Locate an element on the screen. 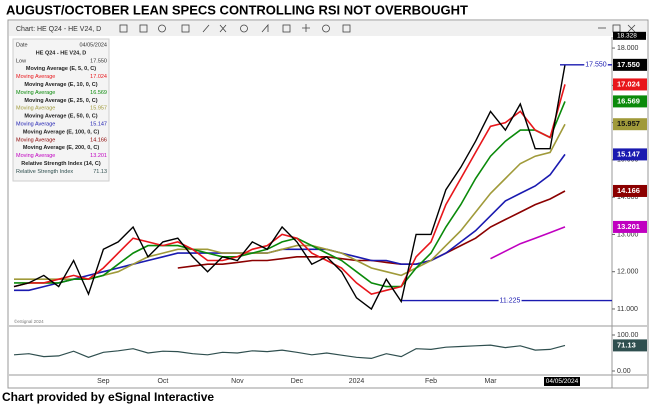 The image size is (656, 419). panel-value: 14.166 is located at coordinates (98, 140).